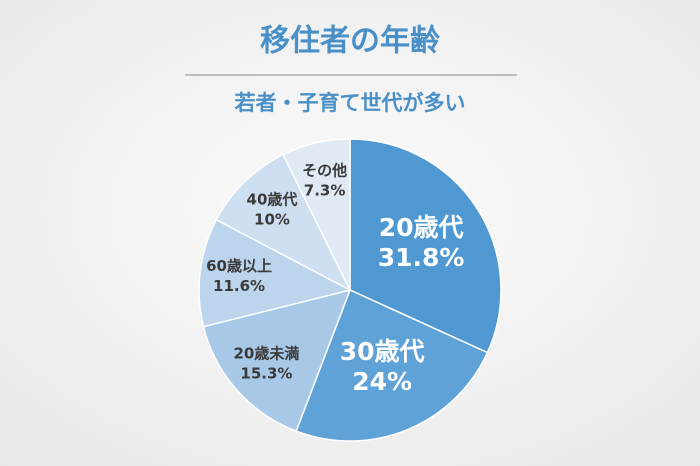 Image resolution: width=700 pixels, height=466 pixels. Describe the element at coordinates (324, 171) in the screenshot. I see `slice-label: その他` at that location.